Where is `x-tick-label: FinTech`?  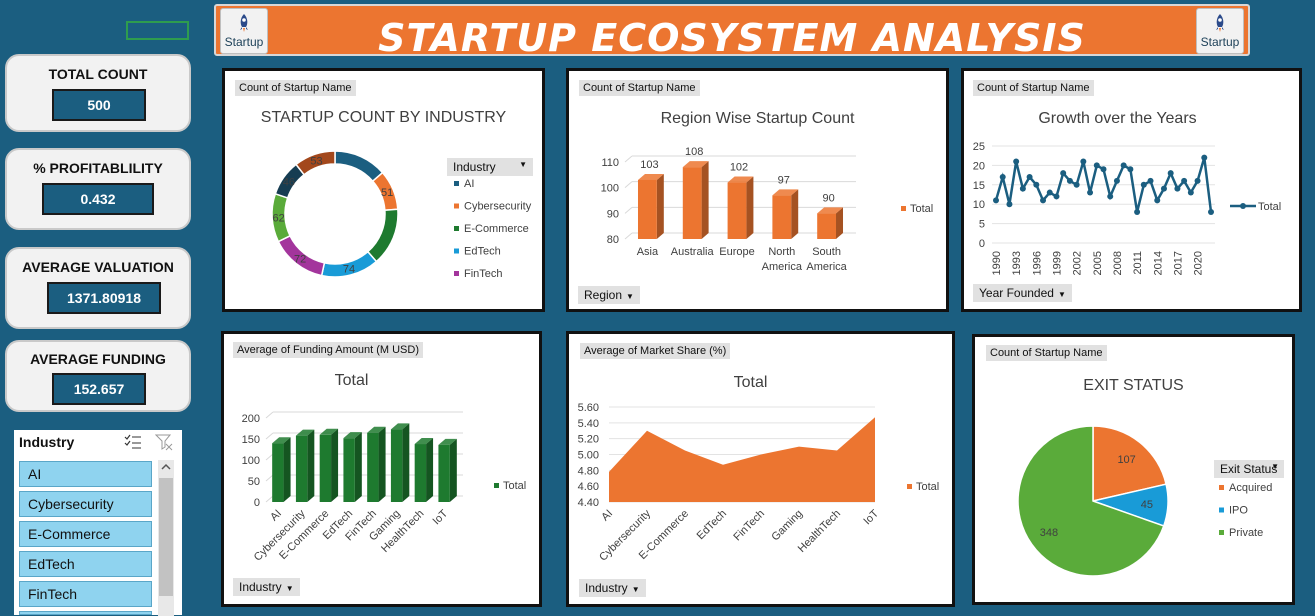
x-tick-label: FinTech is located at coordinates (749, 526).